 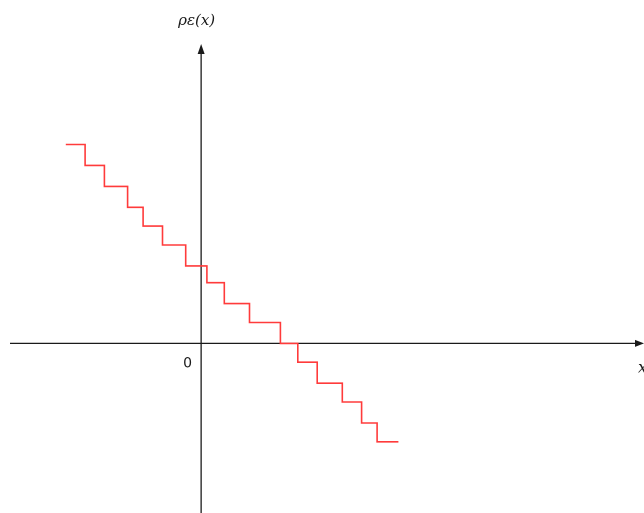 What do you see at coordinates (196, 20) in the screenshot?
I see `y-axis-label: ρε(x)` at bounding box center [196, 20].